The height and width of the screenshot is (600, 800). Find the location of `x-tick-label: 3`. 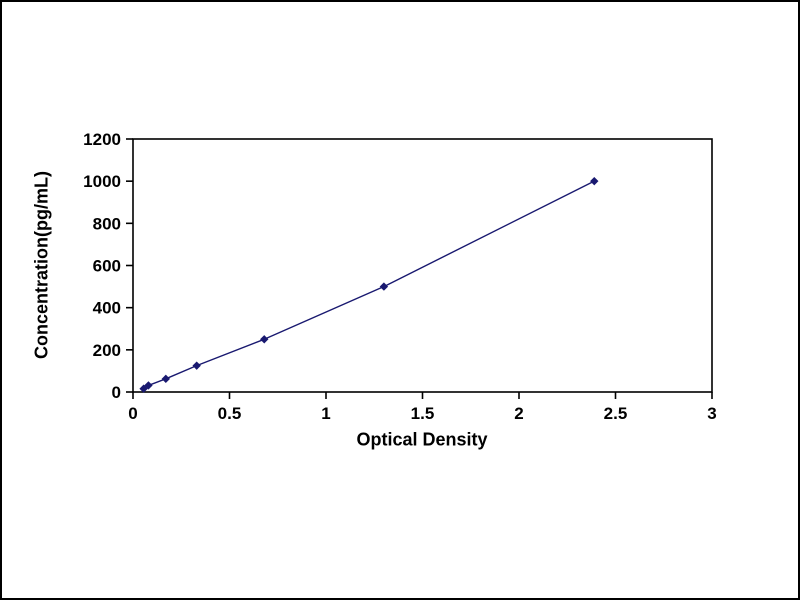

x-tick-label: 3 is located at coordinates (711, 413).